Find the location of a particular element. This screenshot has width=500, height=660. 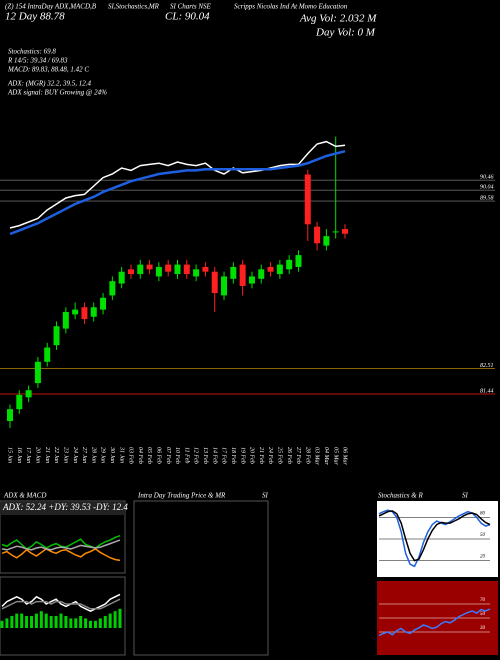

info: R 14/5: 39.34 / 69.83 is located at coordinates (37, 61).